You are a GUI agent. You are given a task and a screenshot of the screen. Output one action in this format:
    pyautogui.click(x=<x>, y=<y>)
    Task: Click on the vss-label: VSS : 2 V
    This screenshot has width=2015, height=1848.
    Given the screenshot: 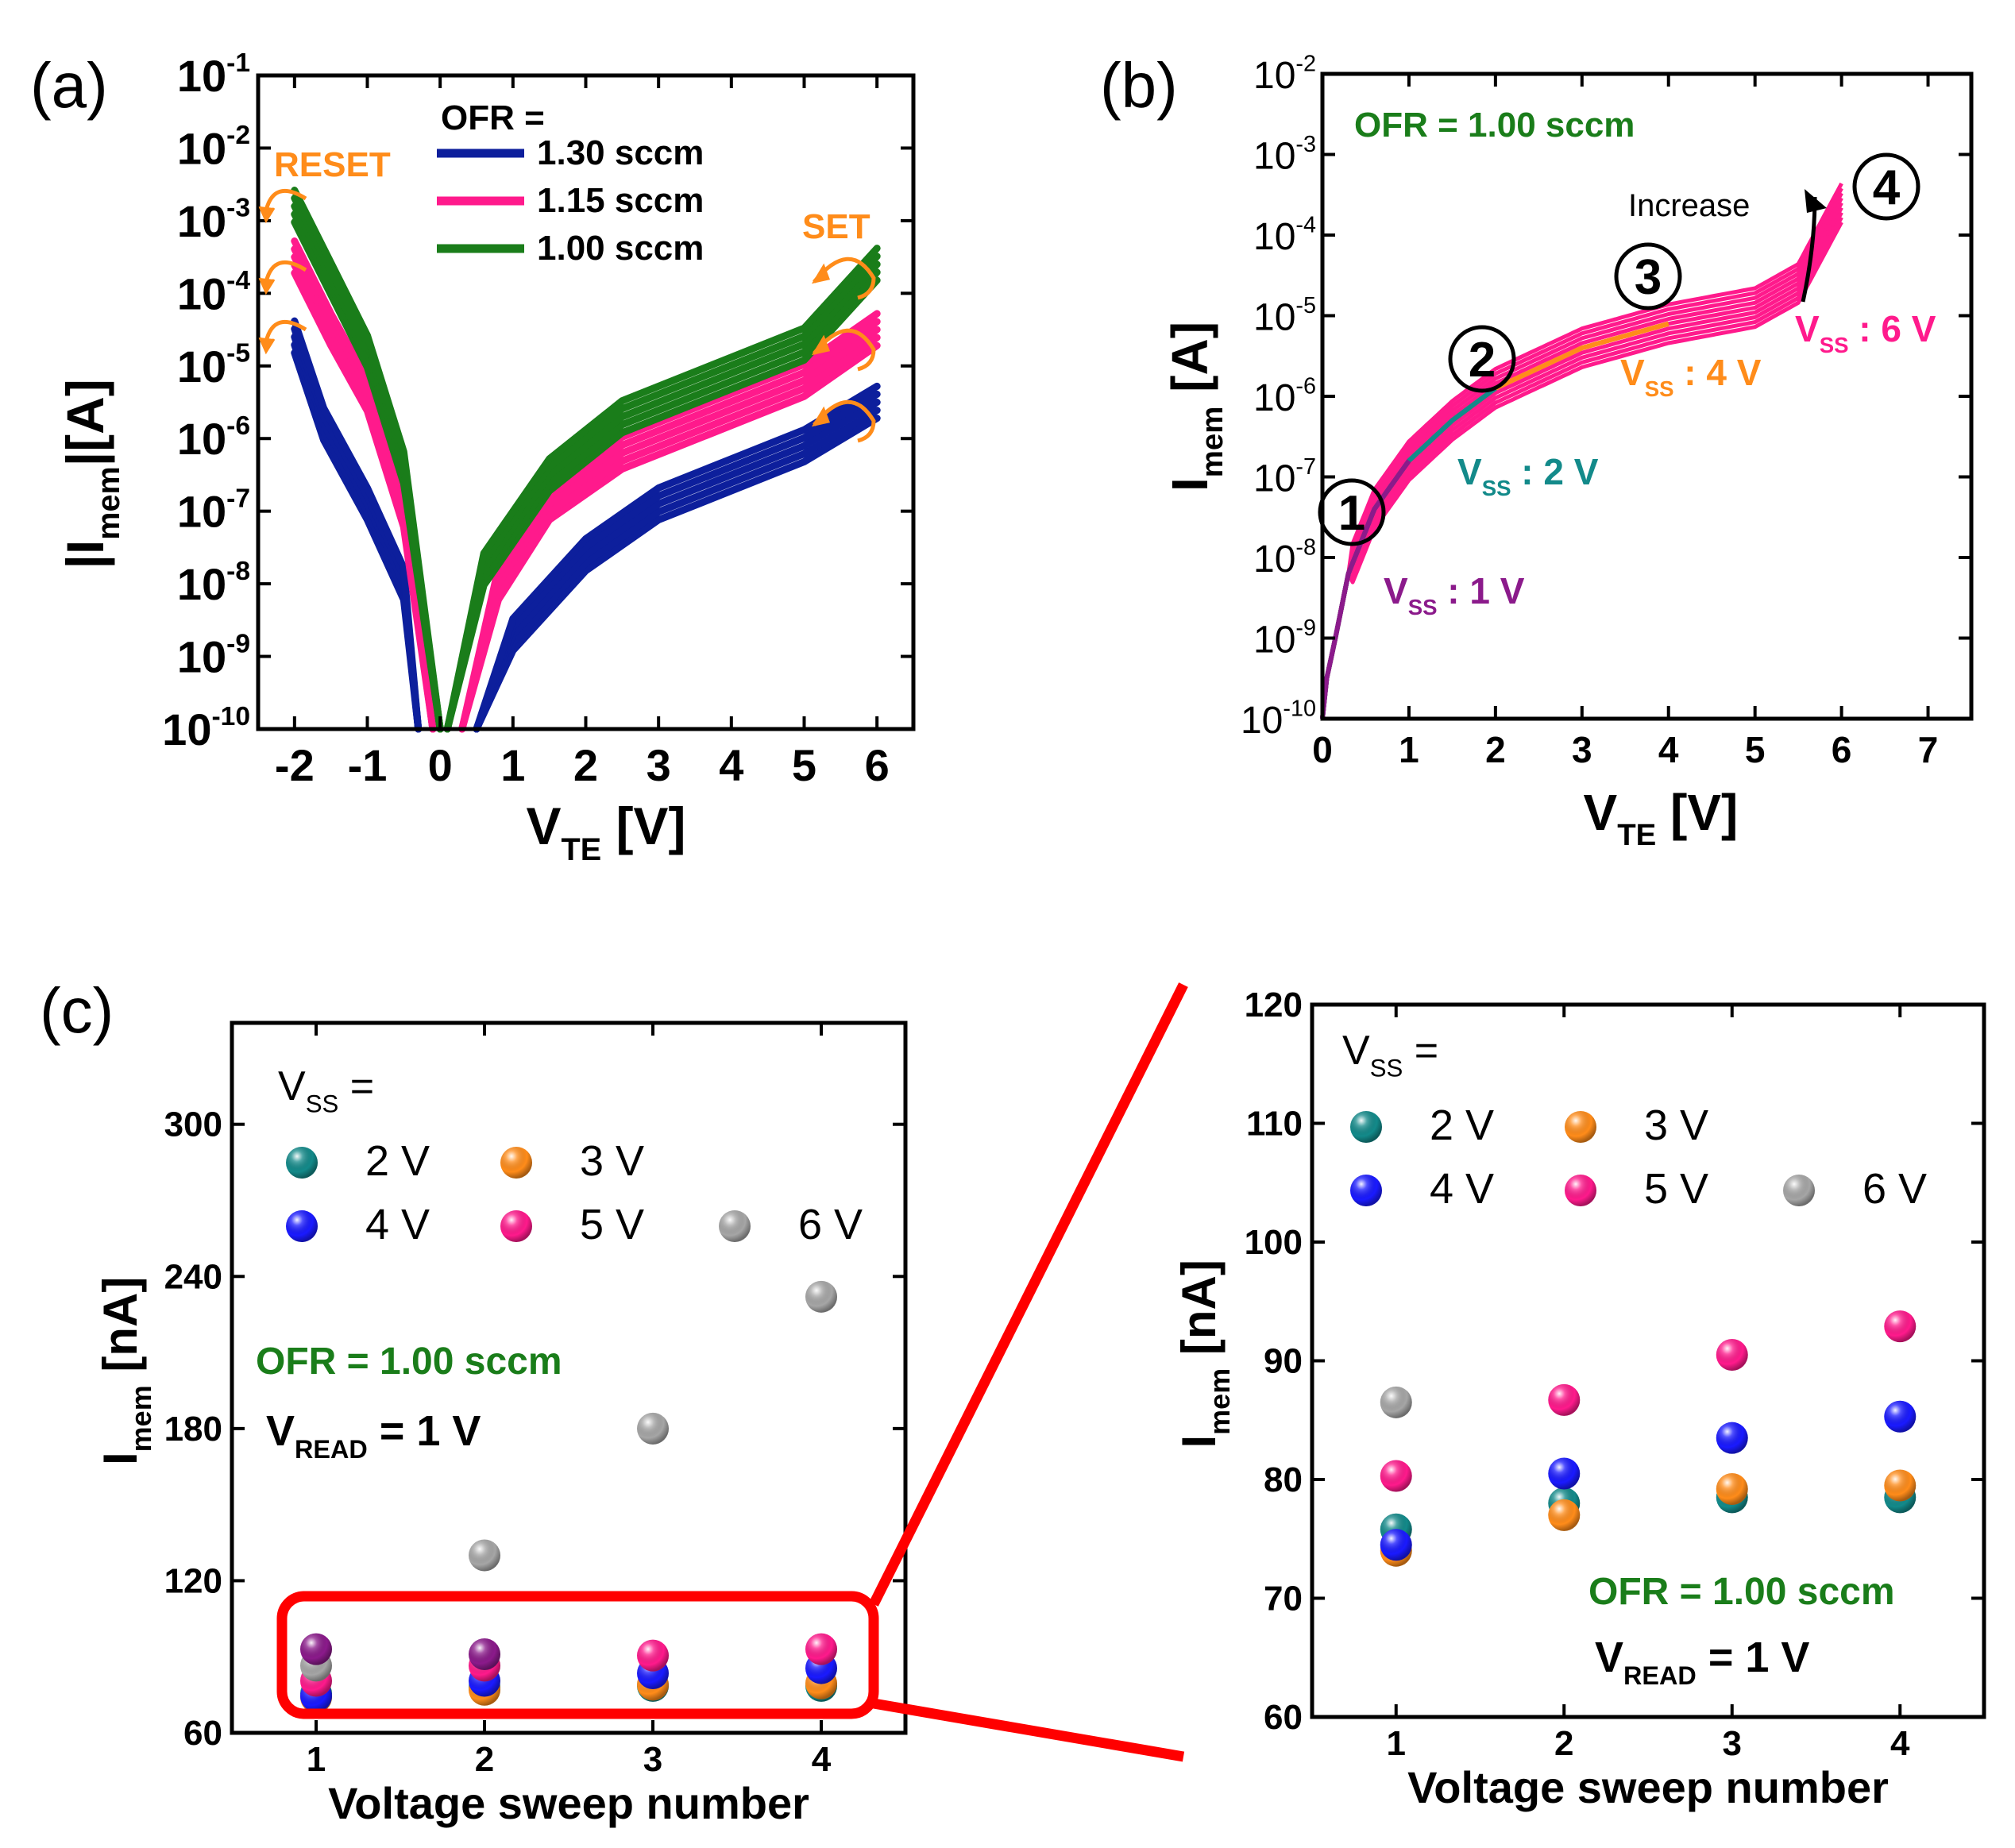 What is the action you would take?
    pyautogui.click(x=1528, y=475)
    